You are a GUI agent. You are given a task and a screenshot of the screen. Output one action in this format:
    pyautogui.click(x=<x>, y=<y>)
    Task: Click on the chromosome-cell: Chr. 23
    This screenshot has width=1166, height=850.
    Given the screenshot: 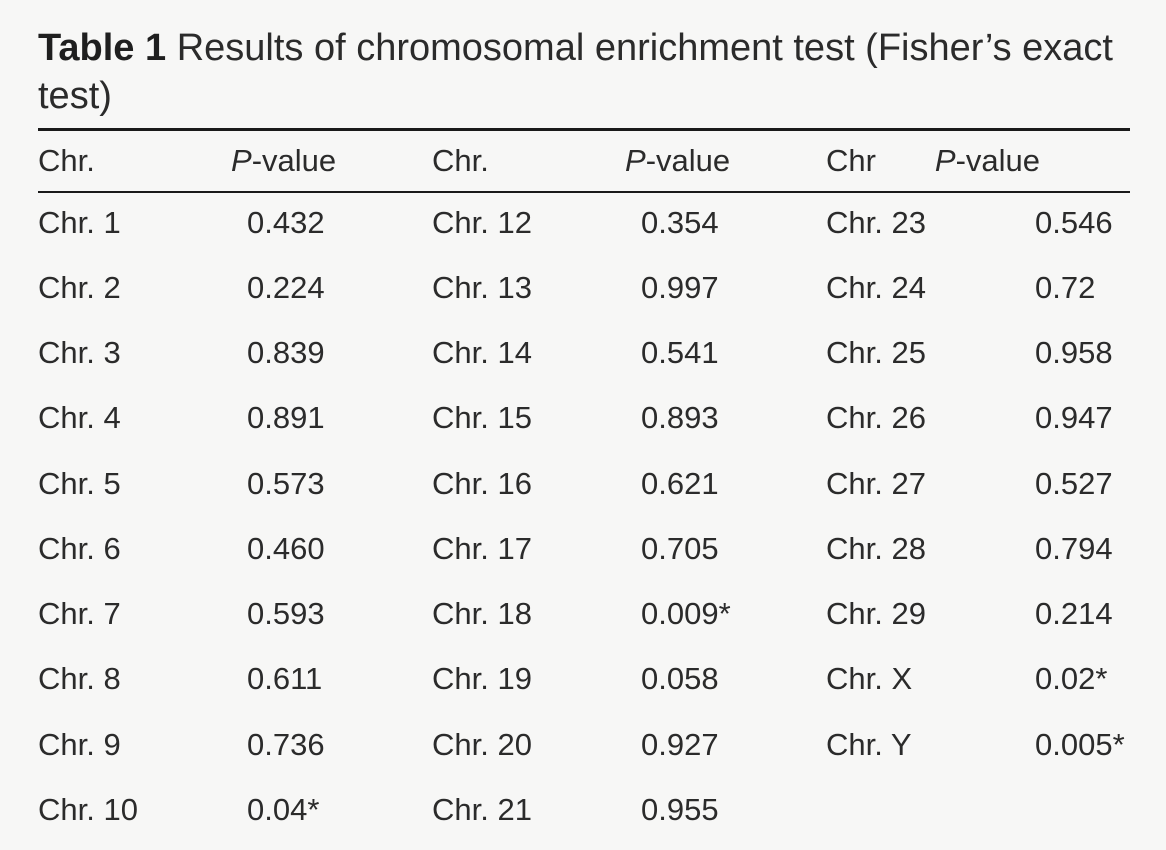 What is the action you would take?
    pyautogui.click(x=876, y=222)
    